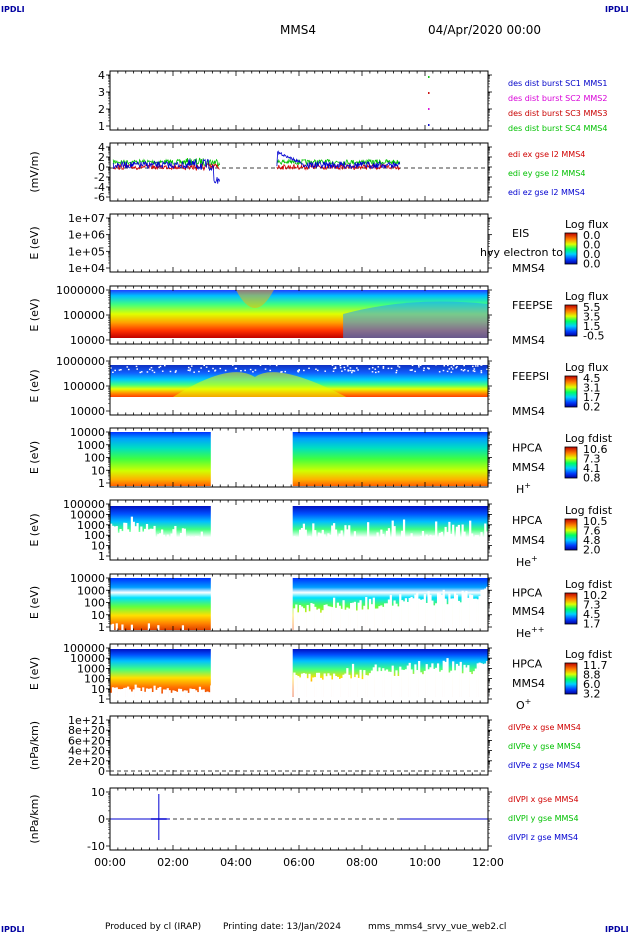 The image size is (630, 934). Describe the element at coordinates (592, 245) in the screenshot. I see `colorbar-tick: 0.0` at that location.